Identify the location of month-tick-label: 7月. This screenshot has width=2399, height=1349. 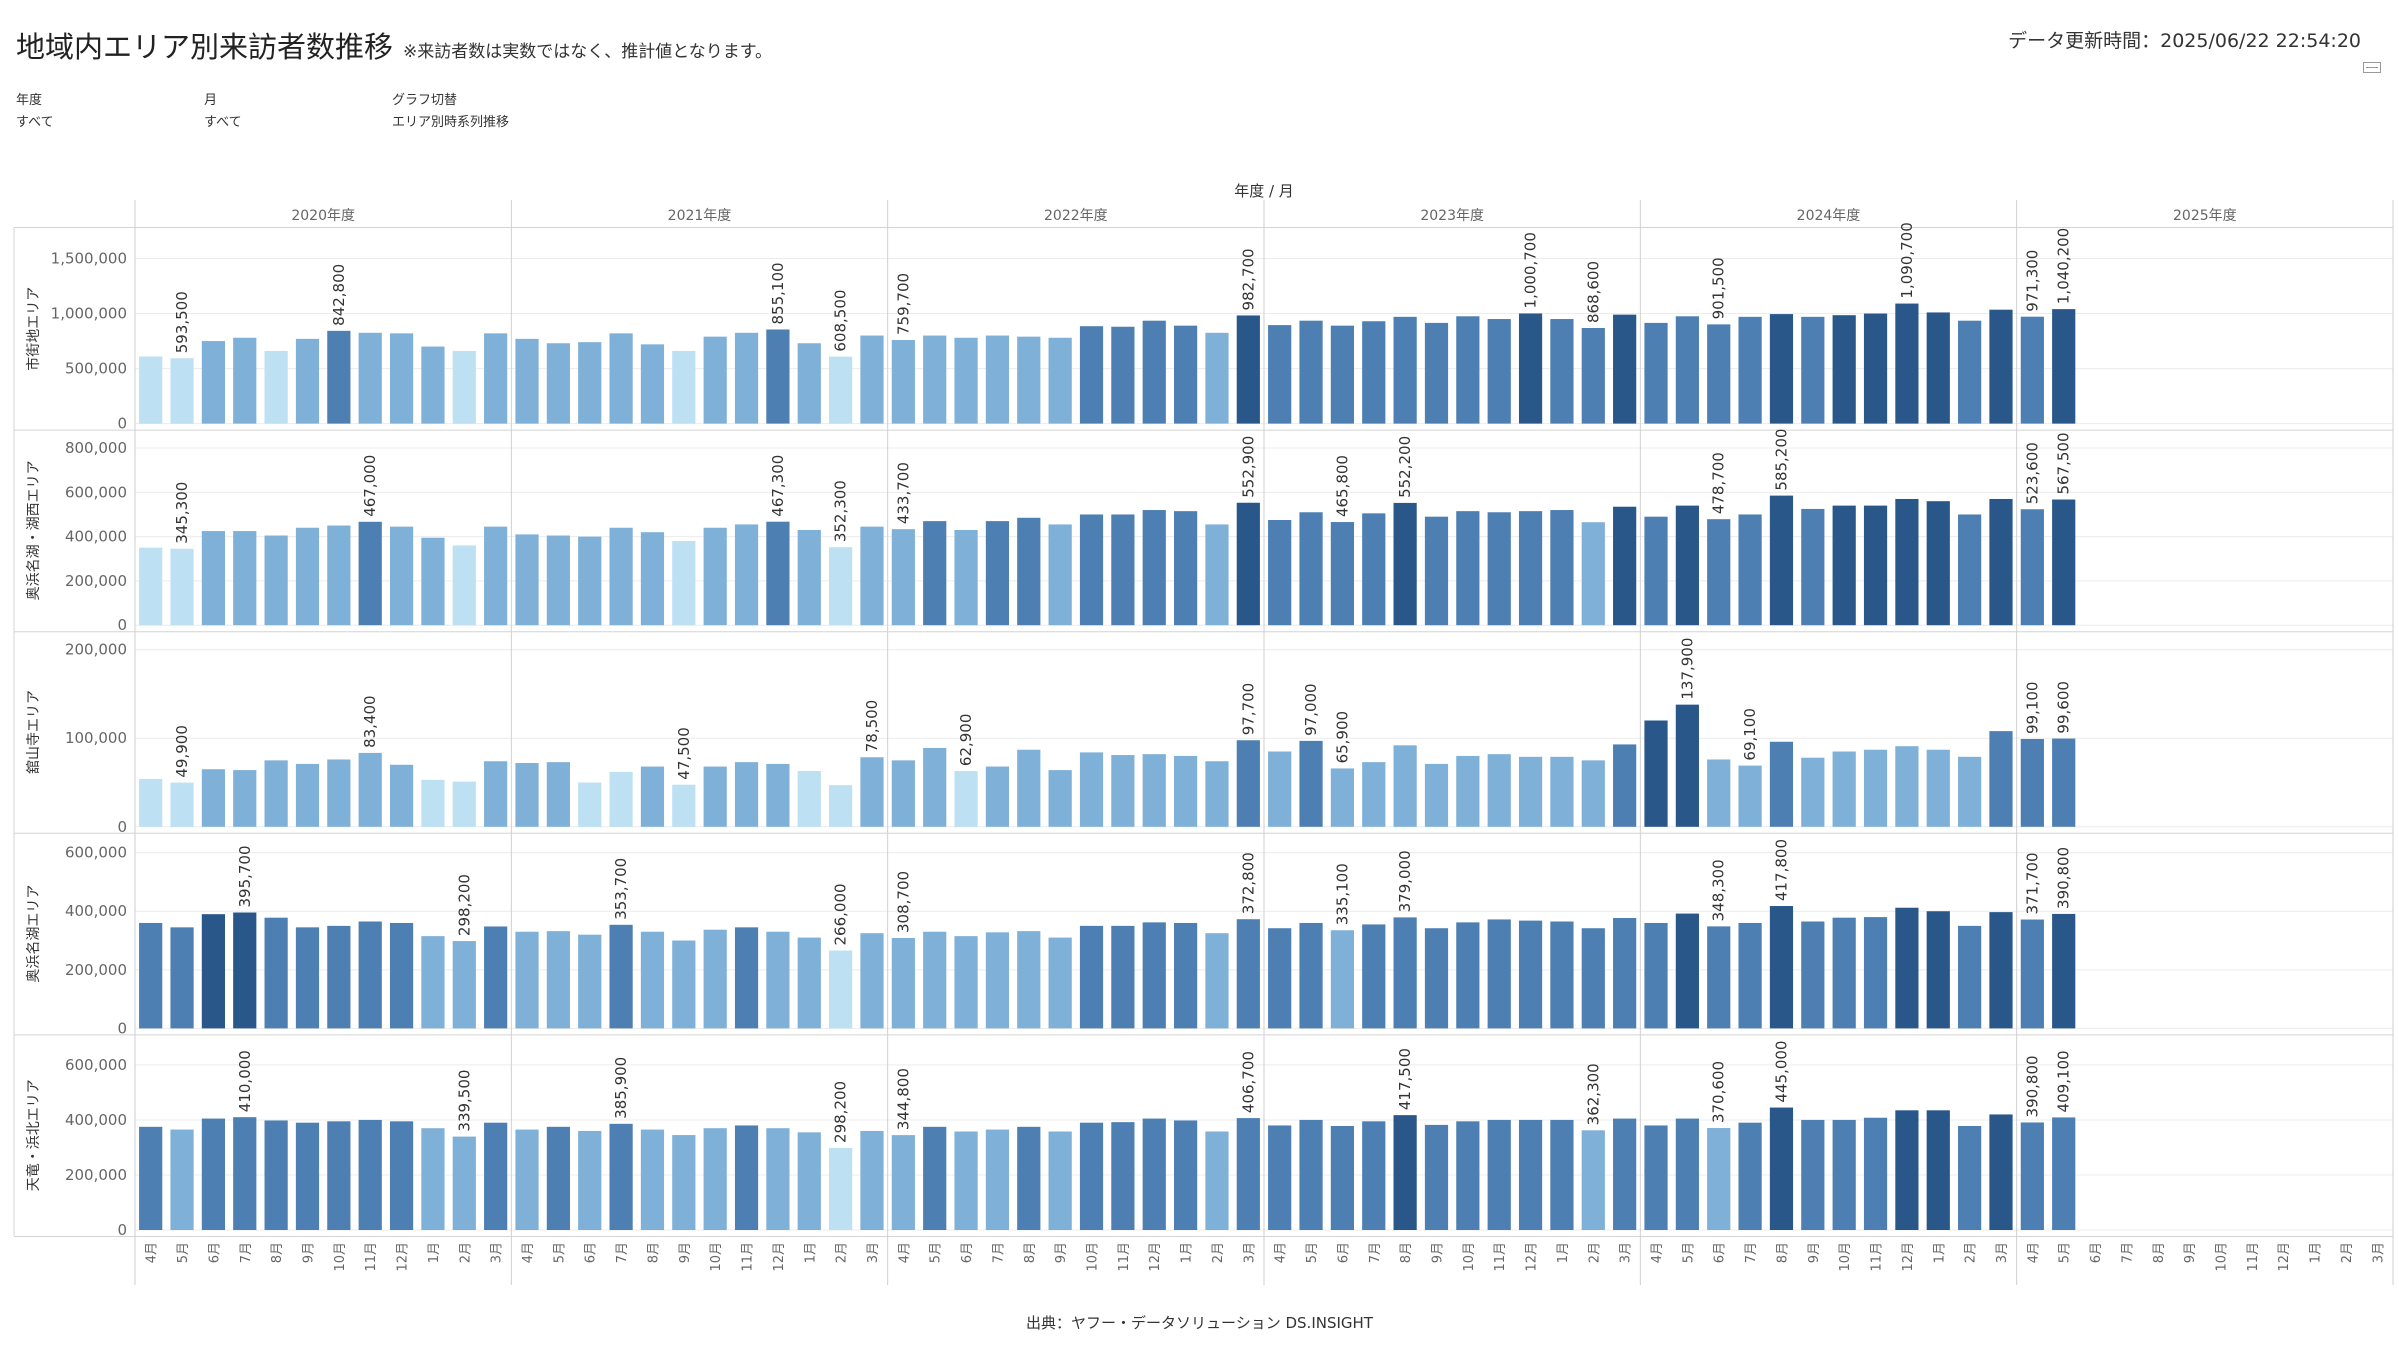
(998, 1252).